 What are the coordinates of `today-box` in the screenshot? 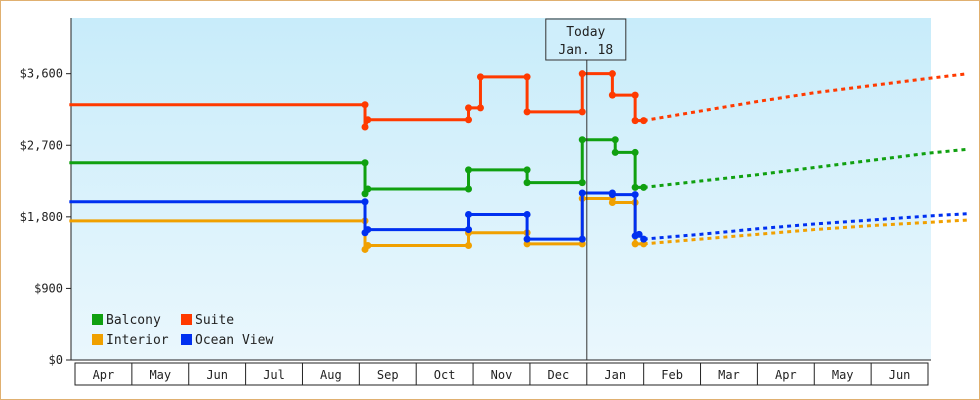 It's located at (586, 39).